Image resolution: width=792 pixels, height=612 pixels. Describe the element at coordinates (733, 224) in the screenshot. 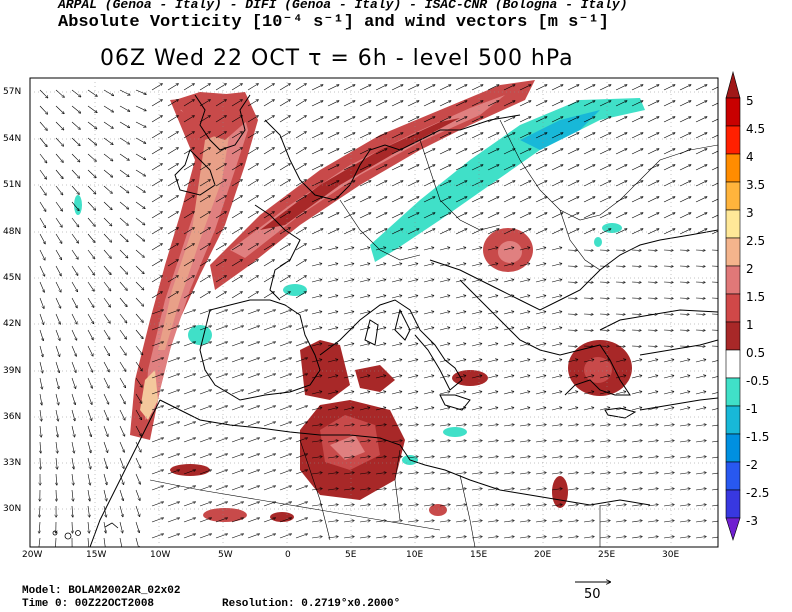

I see `colorbar-swatch` at that location.